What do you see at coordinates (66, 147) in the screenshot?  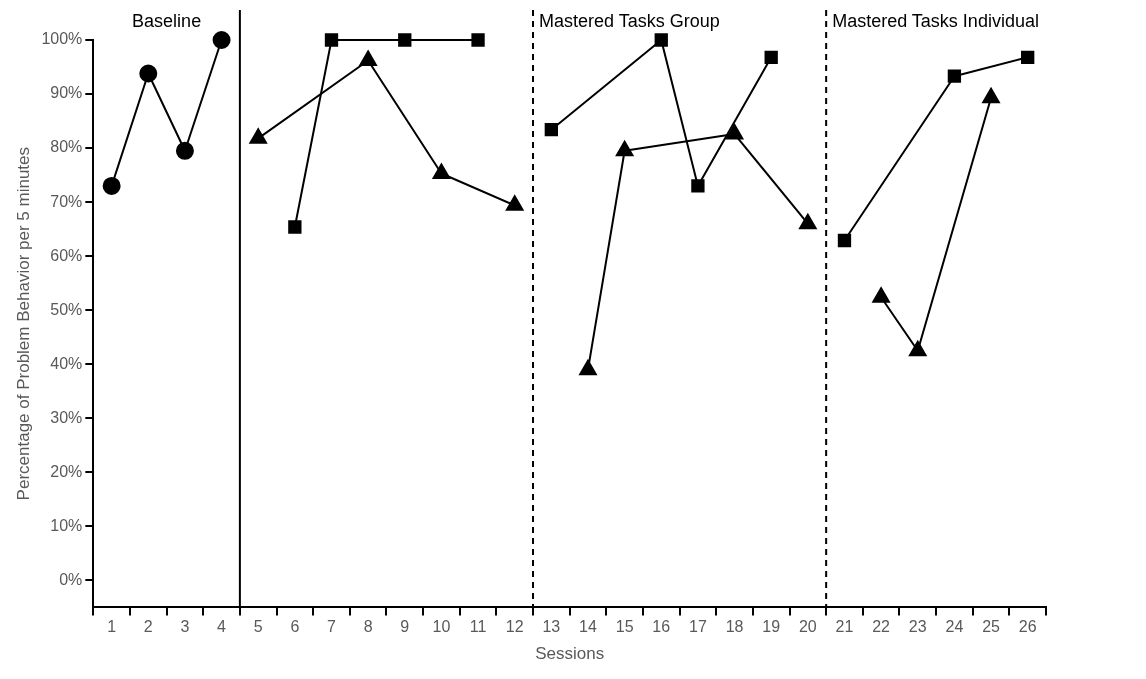 I see `y-tick-label: 80%` at bounding box center [66, 147].